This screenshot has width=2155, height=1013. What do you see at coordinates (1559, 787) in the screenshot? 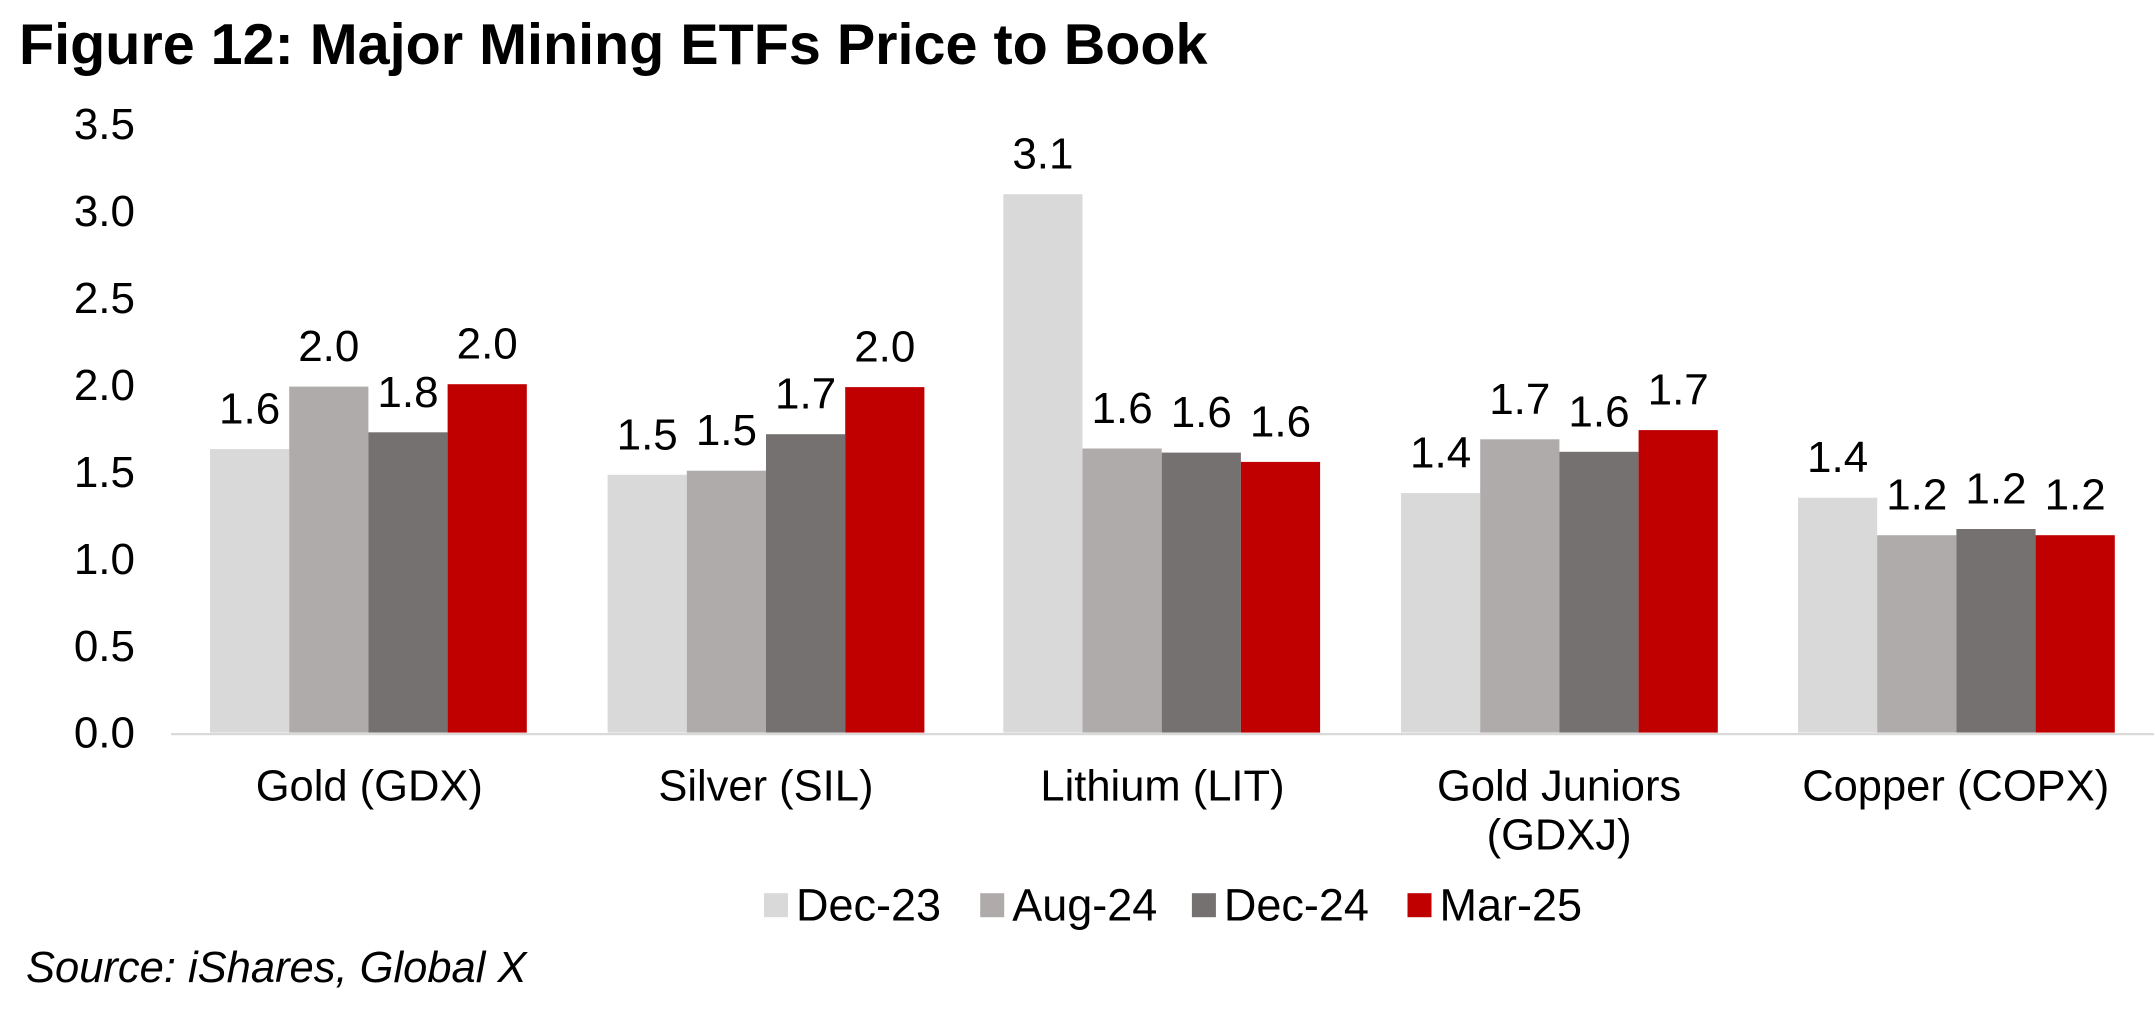
I see `svg-text: Gold Juniors` at bounding box center [1559, 787].